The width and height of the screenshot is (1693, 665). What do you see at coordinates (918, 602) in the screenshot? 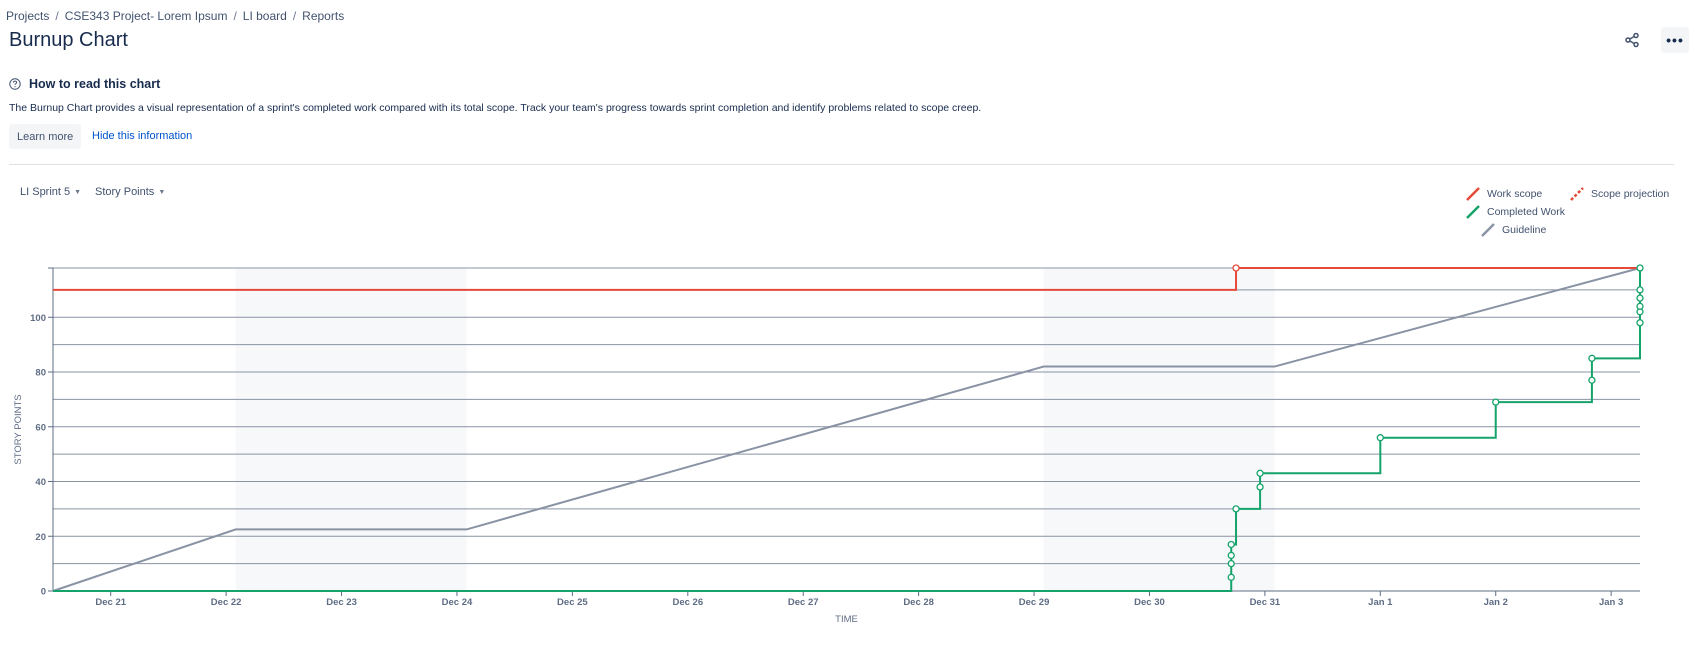
I see `x-tick-label: Dec 28` at bounding box center [918, 602].